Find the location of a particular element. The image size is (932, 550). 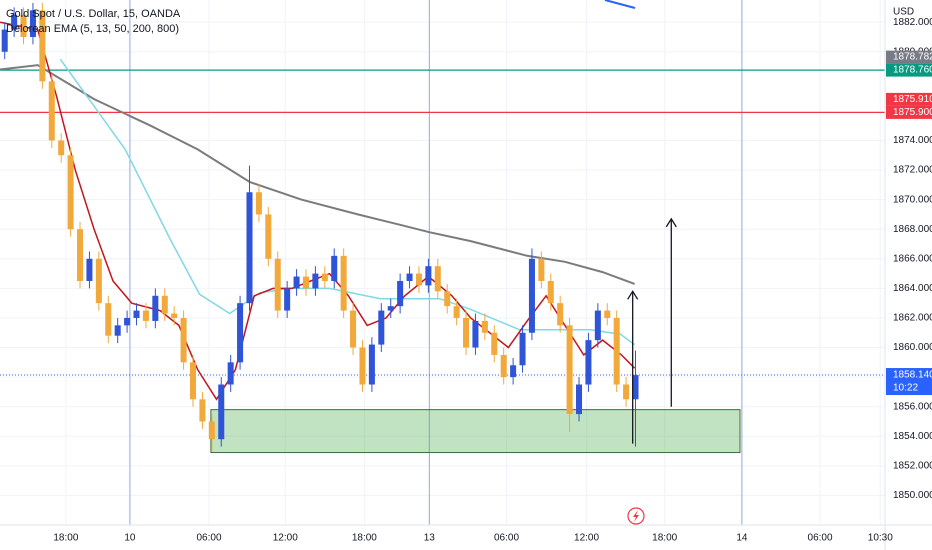

y-tick-label: 1882.000 is located at coordinates (912, 22).